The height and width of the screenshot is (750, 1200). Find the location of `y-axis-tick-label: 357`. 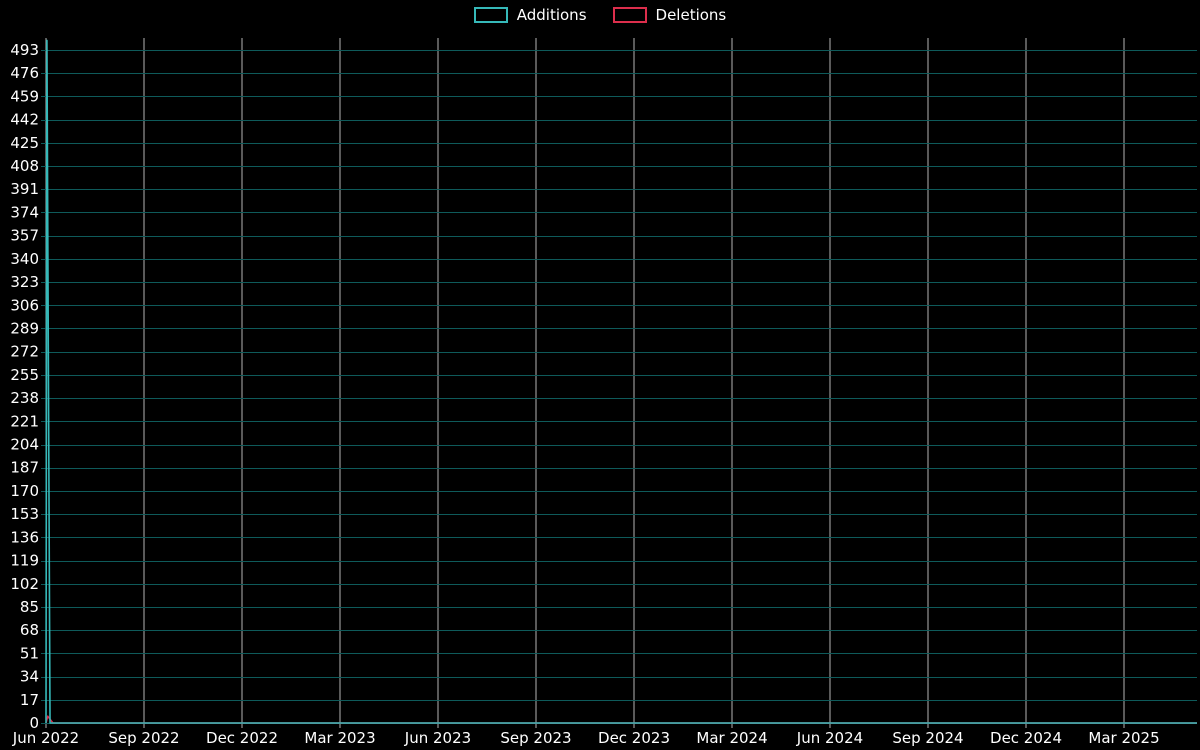

y-axis-tick-label: 357 is located at coordinates (24, 236).